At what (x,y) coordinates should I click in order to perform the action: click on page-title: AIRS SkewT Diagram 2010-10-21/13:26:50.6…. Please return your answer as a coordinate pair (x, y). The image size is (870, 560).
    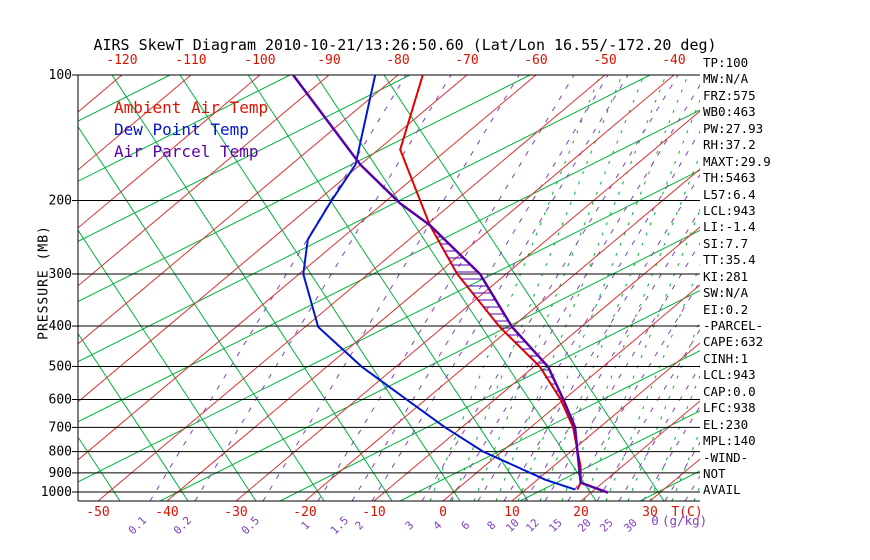
    Looking at the image, I should click on (405, 45).